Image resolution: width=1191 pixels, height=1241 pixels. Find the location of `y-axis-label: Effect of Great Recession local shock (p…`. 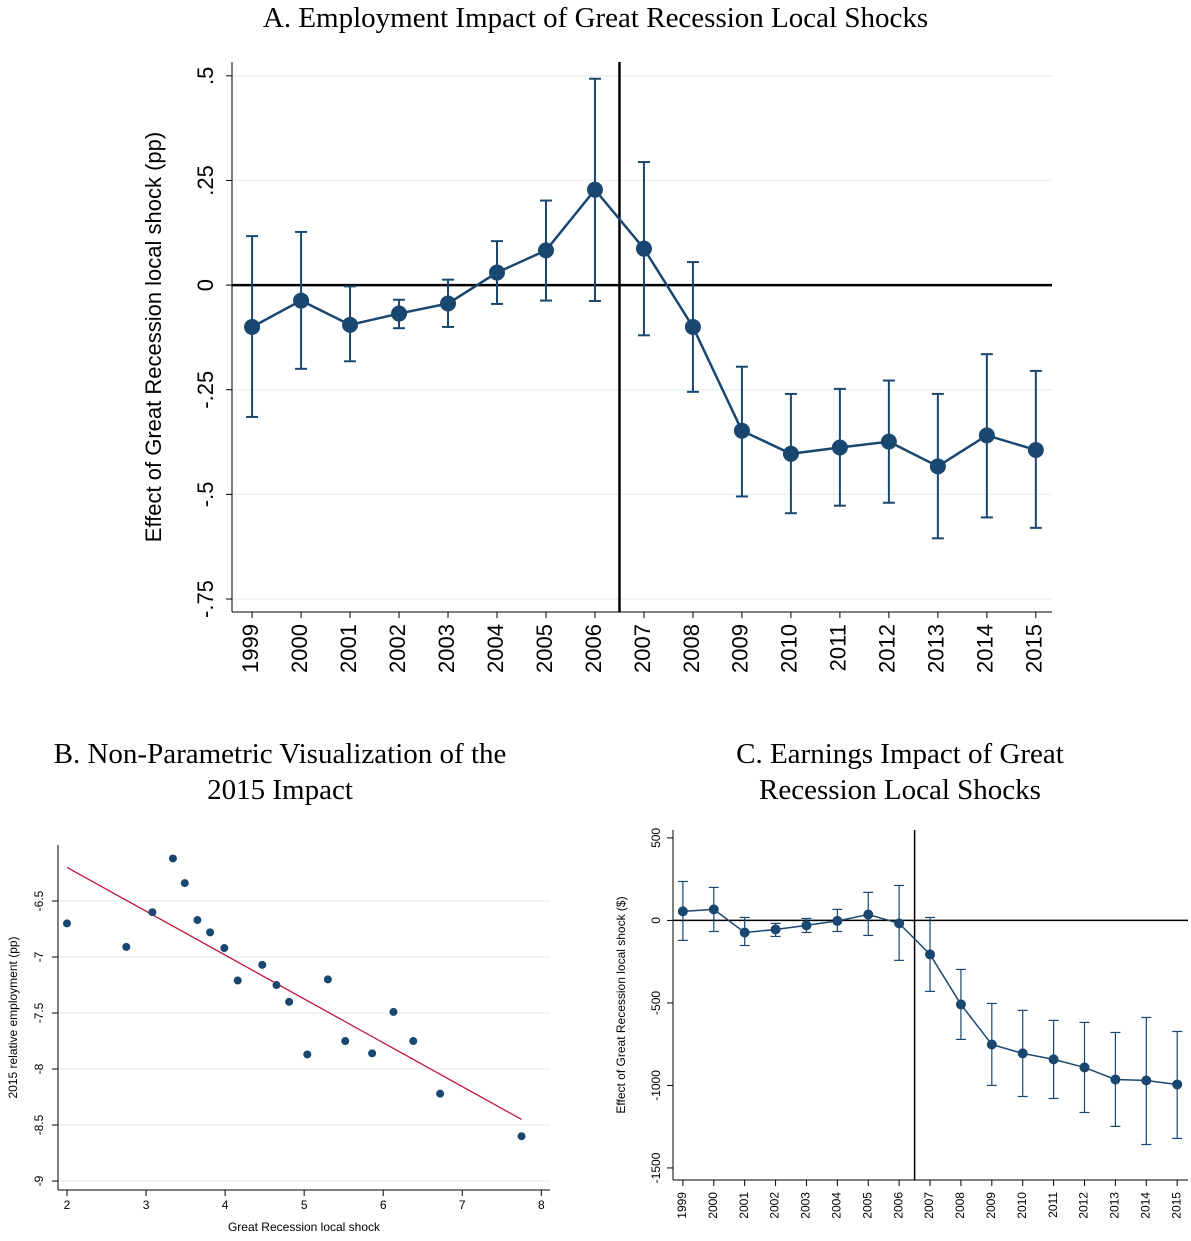

y-axis-label: Effect of Great Recession local shock (p… is located at coordinates (153, 337).